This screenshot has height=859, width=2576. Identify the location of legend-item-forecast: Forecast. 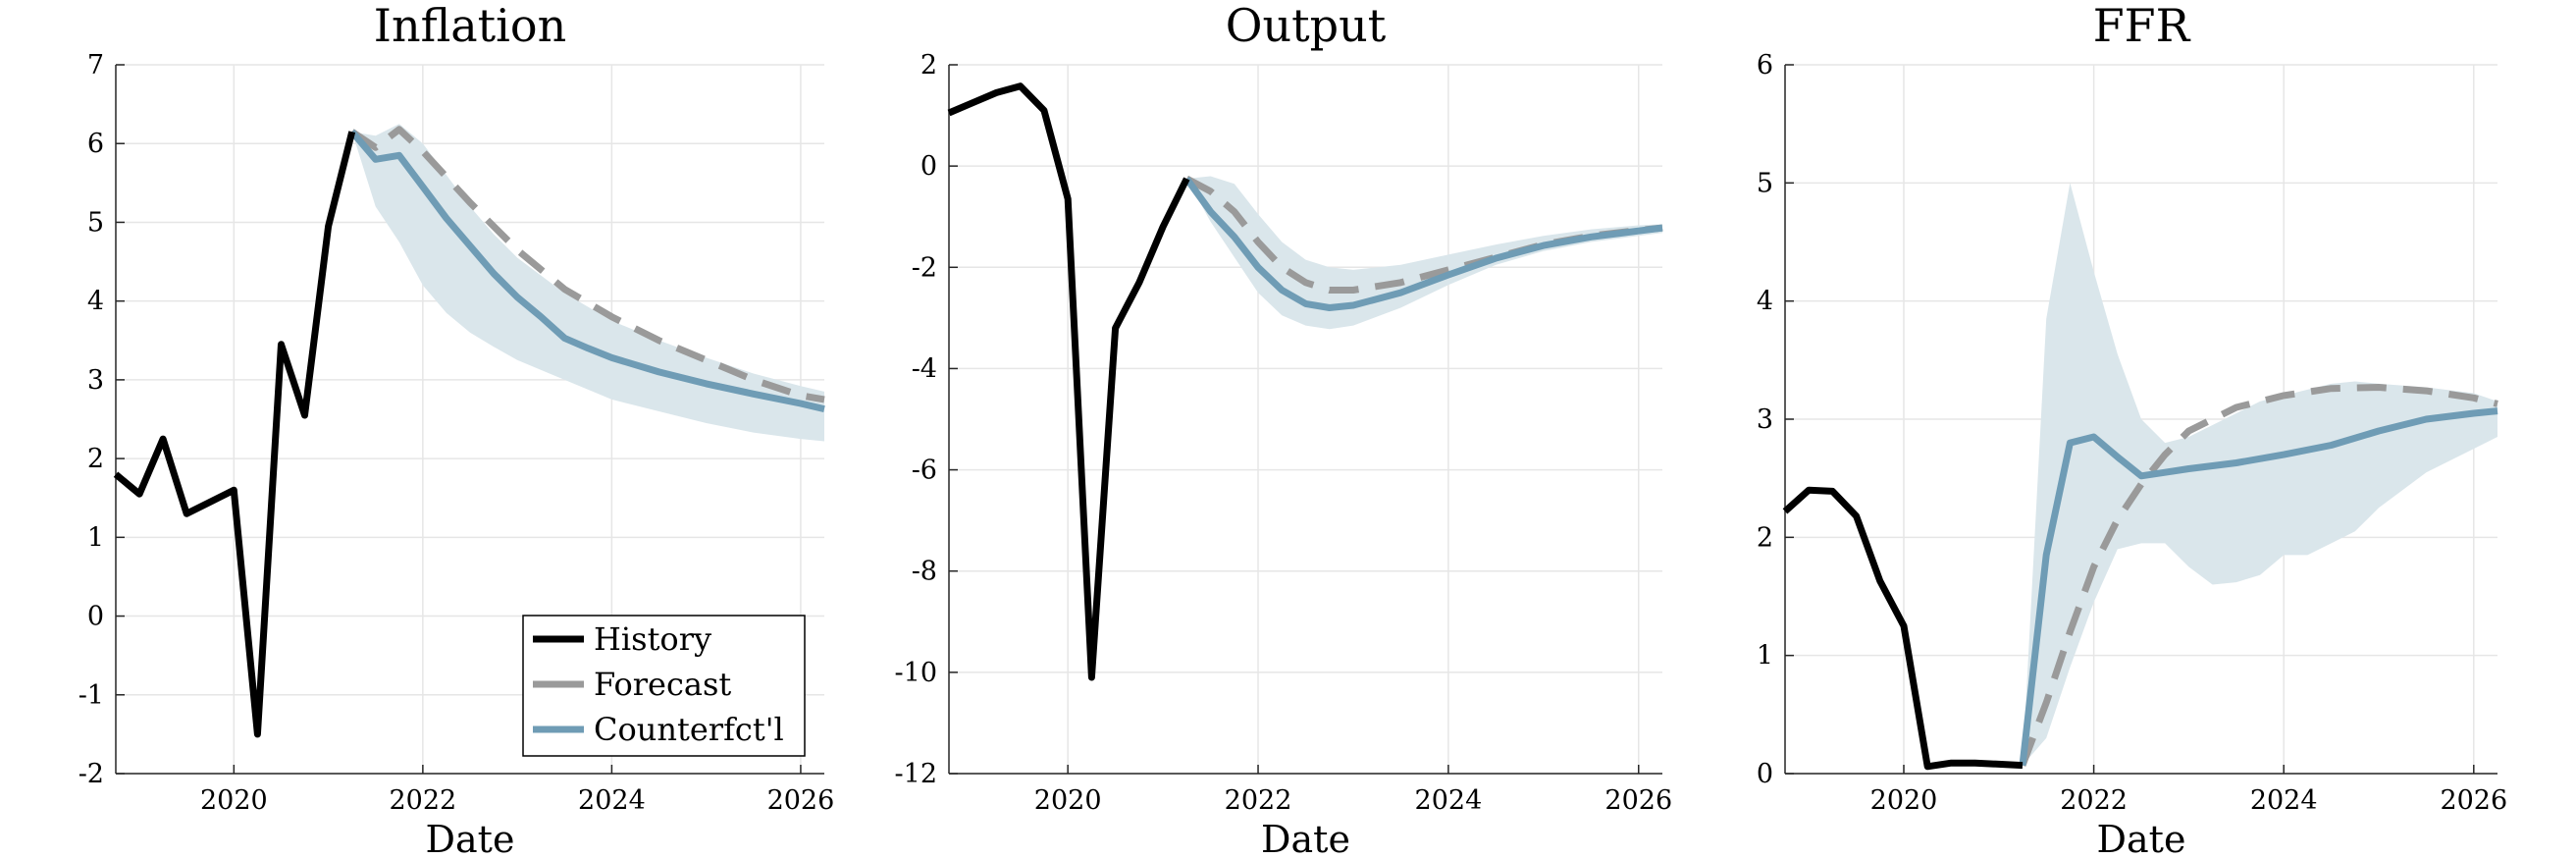
(632, 684).